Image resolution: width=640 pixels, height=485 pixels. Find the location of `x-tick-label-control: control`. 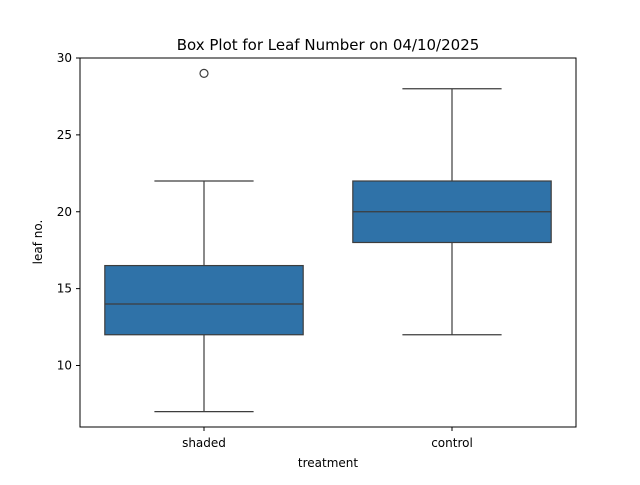

x-tick-label-control: control is located at coordinates (452, 443).